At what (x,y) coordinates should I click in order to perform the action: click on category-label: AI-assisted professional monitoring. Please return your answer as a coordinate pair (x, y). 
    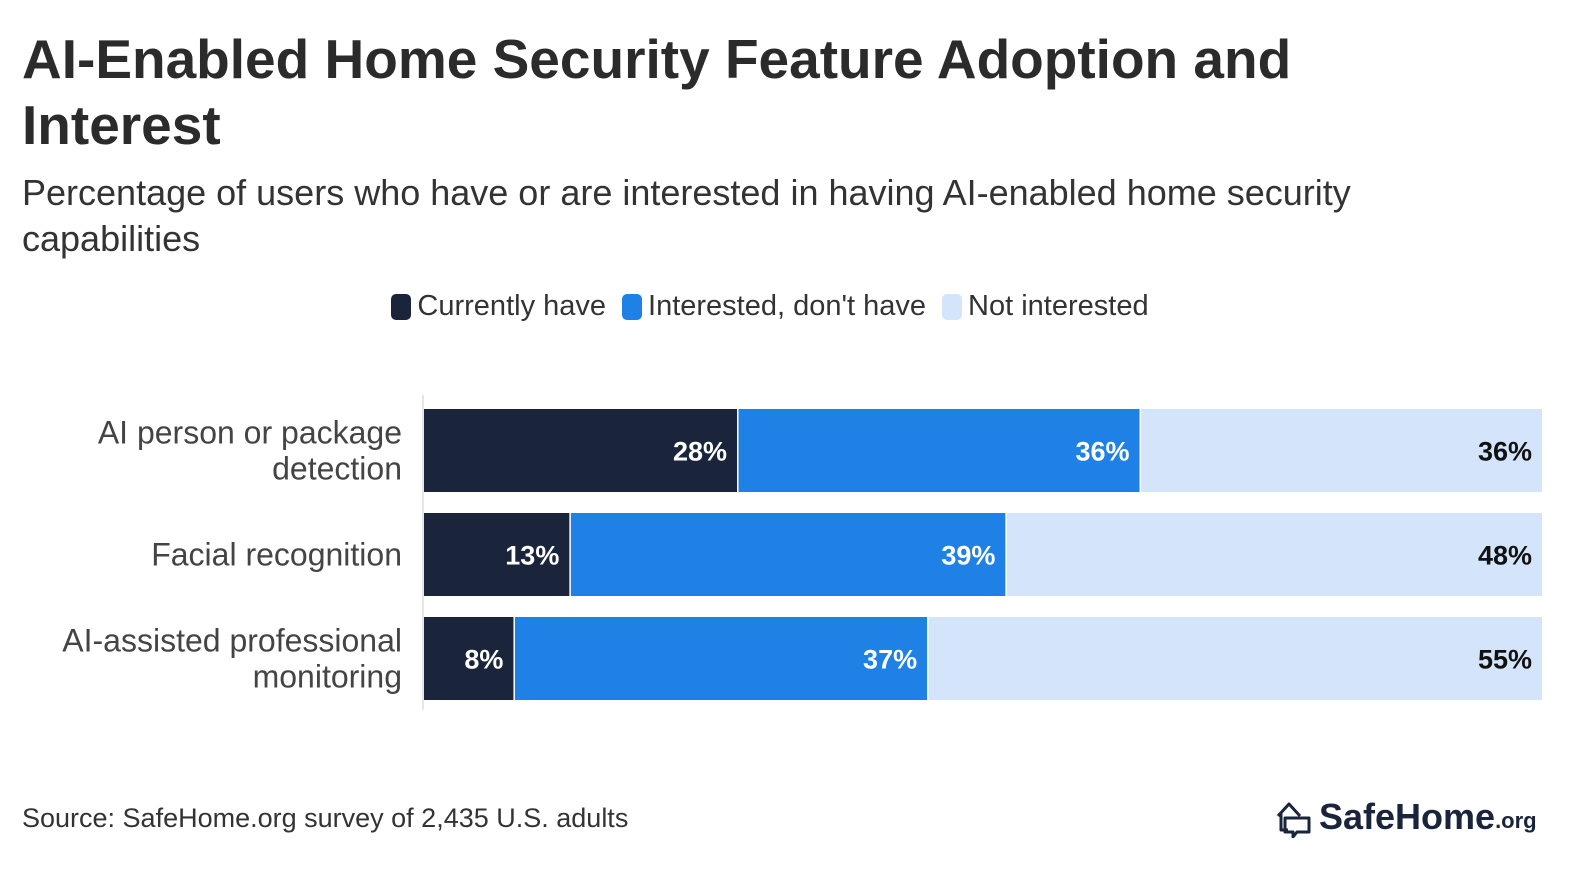
    Looking at the image, I should click on (232, 659).